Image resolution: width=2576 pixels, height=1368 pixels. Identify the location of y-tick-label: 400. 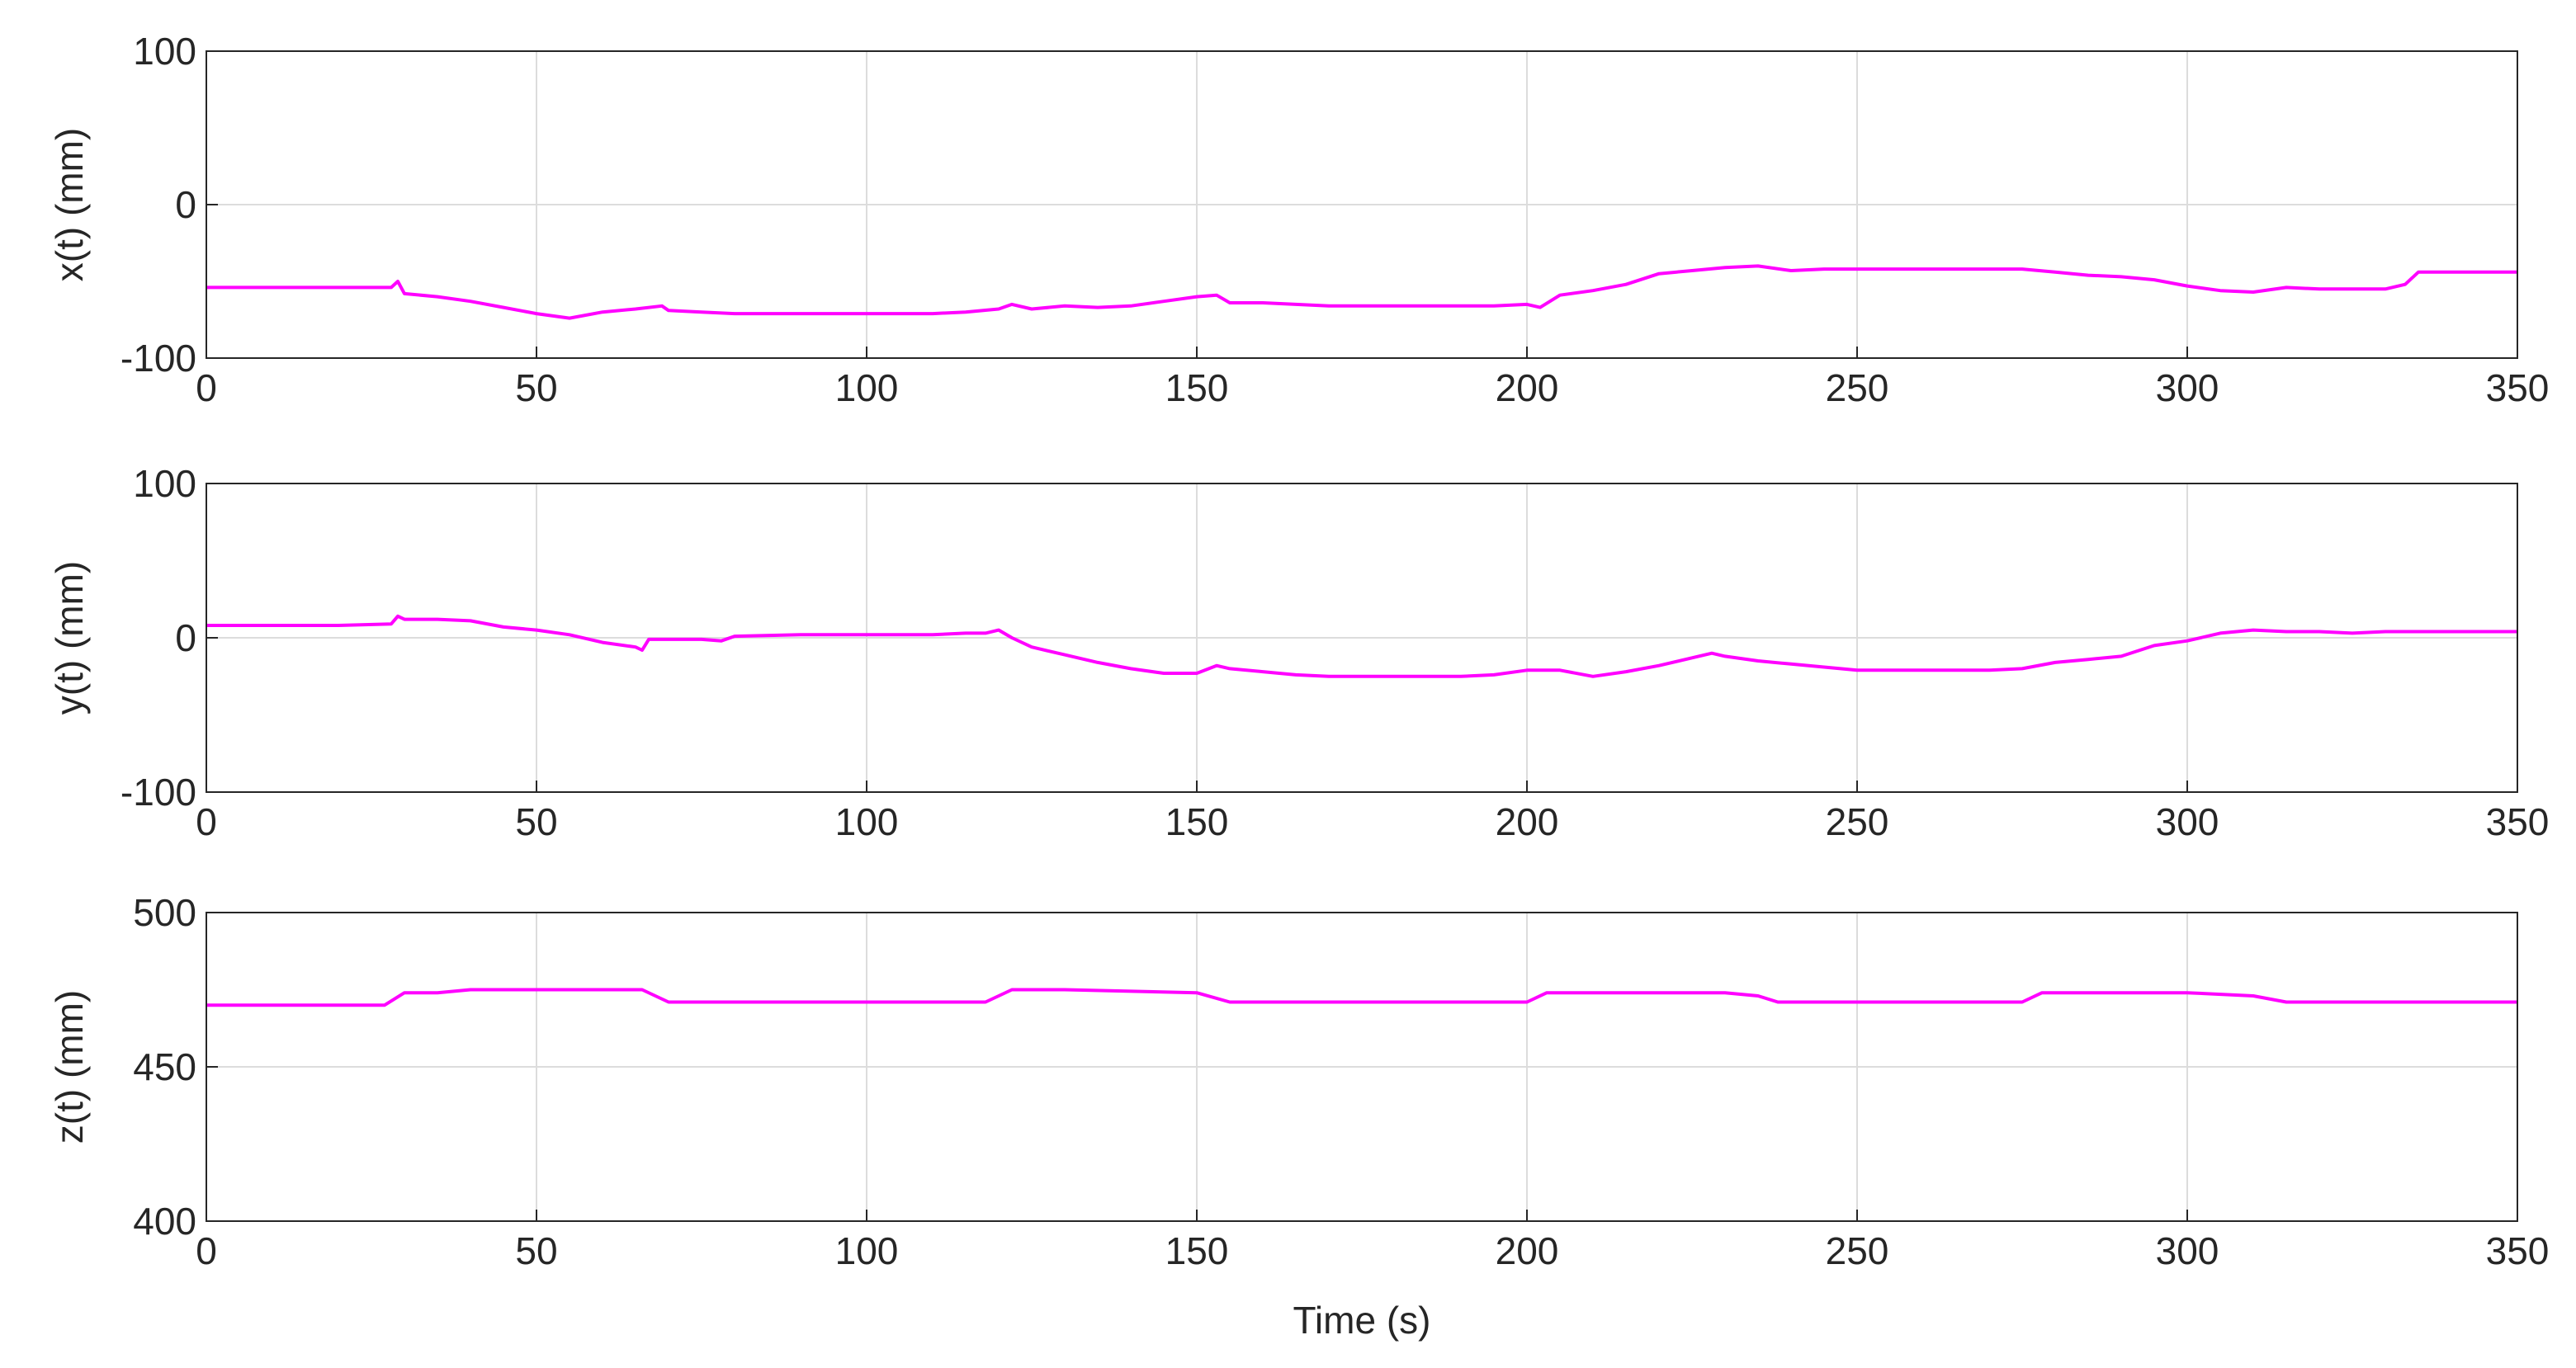
(164, 1222).